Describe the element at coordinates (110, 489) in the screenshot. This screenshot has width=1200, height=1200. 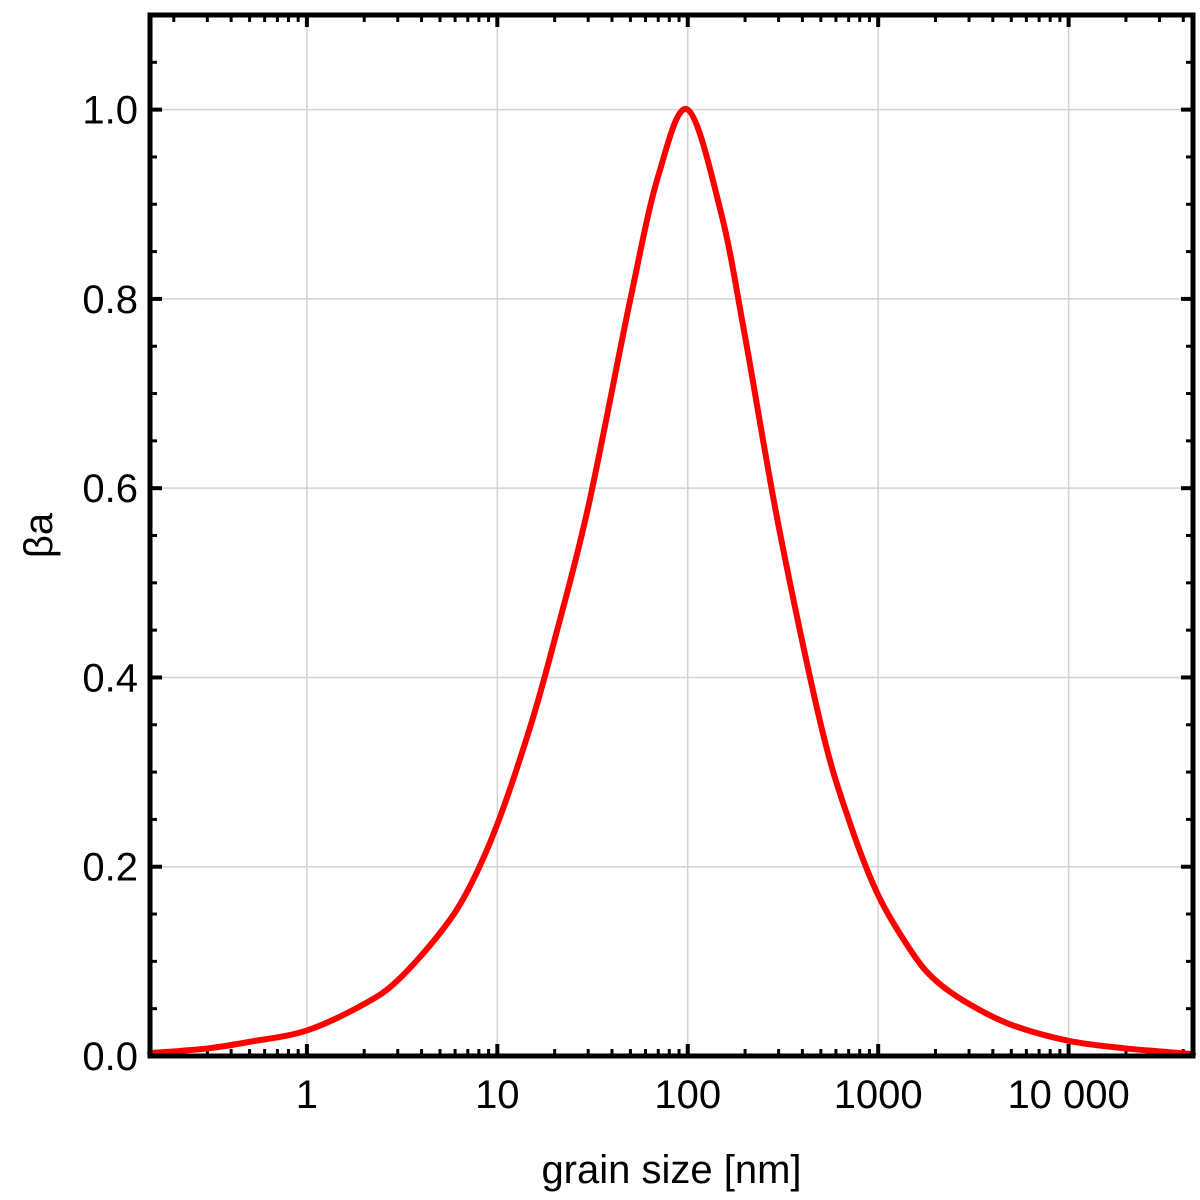
I see `y-tick-label: 0.6` at that location.